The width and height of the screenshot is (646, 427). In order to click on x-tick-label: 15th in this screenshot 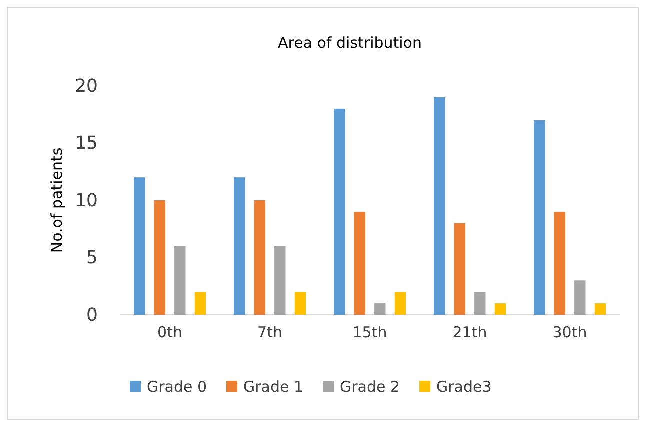, I will do `click(370, 333)`.